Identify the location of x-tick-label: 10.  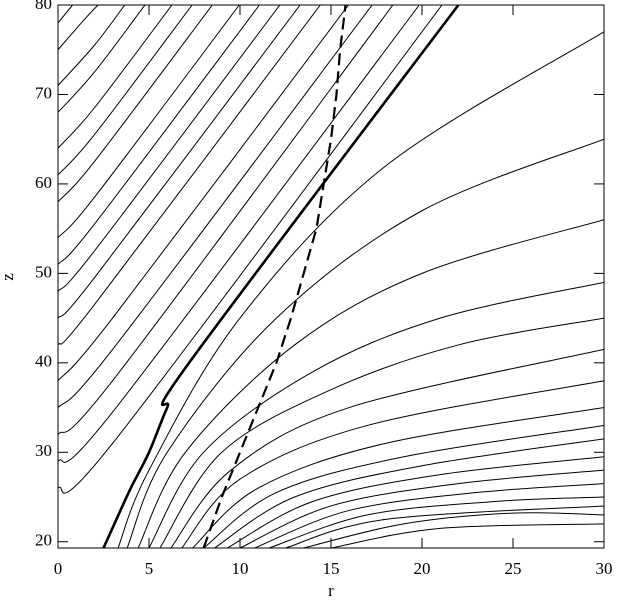
(240, 568).